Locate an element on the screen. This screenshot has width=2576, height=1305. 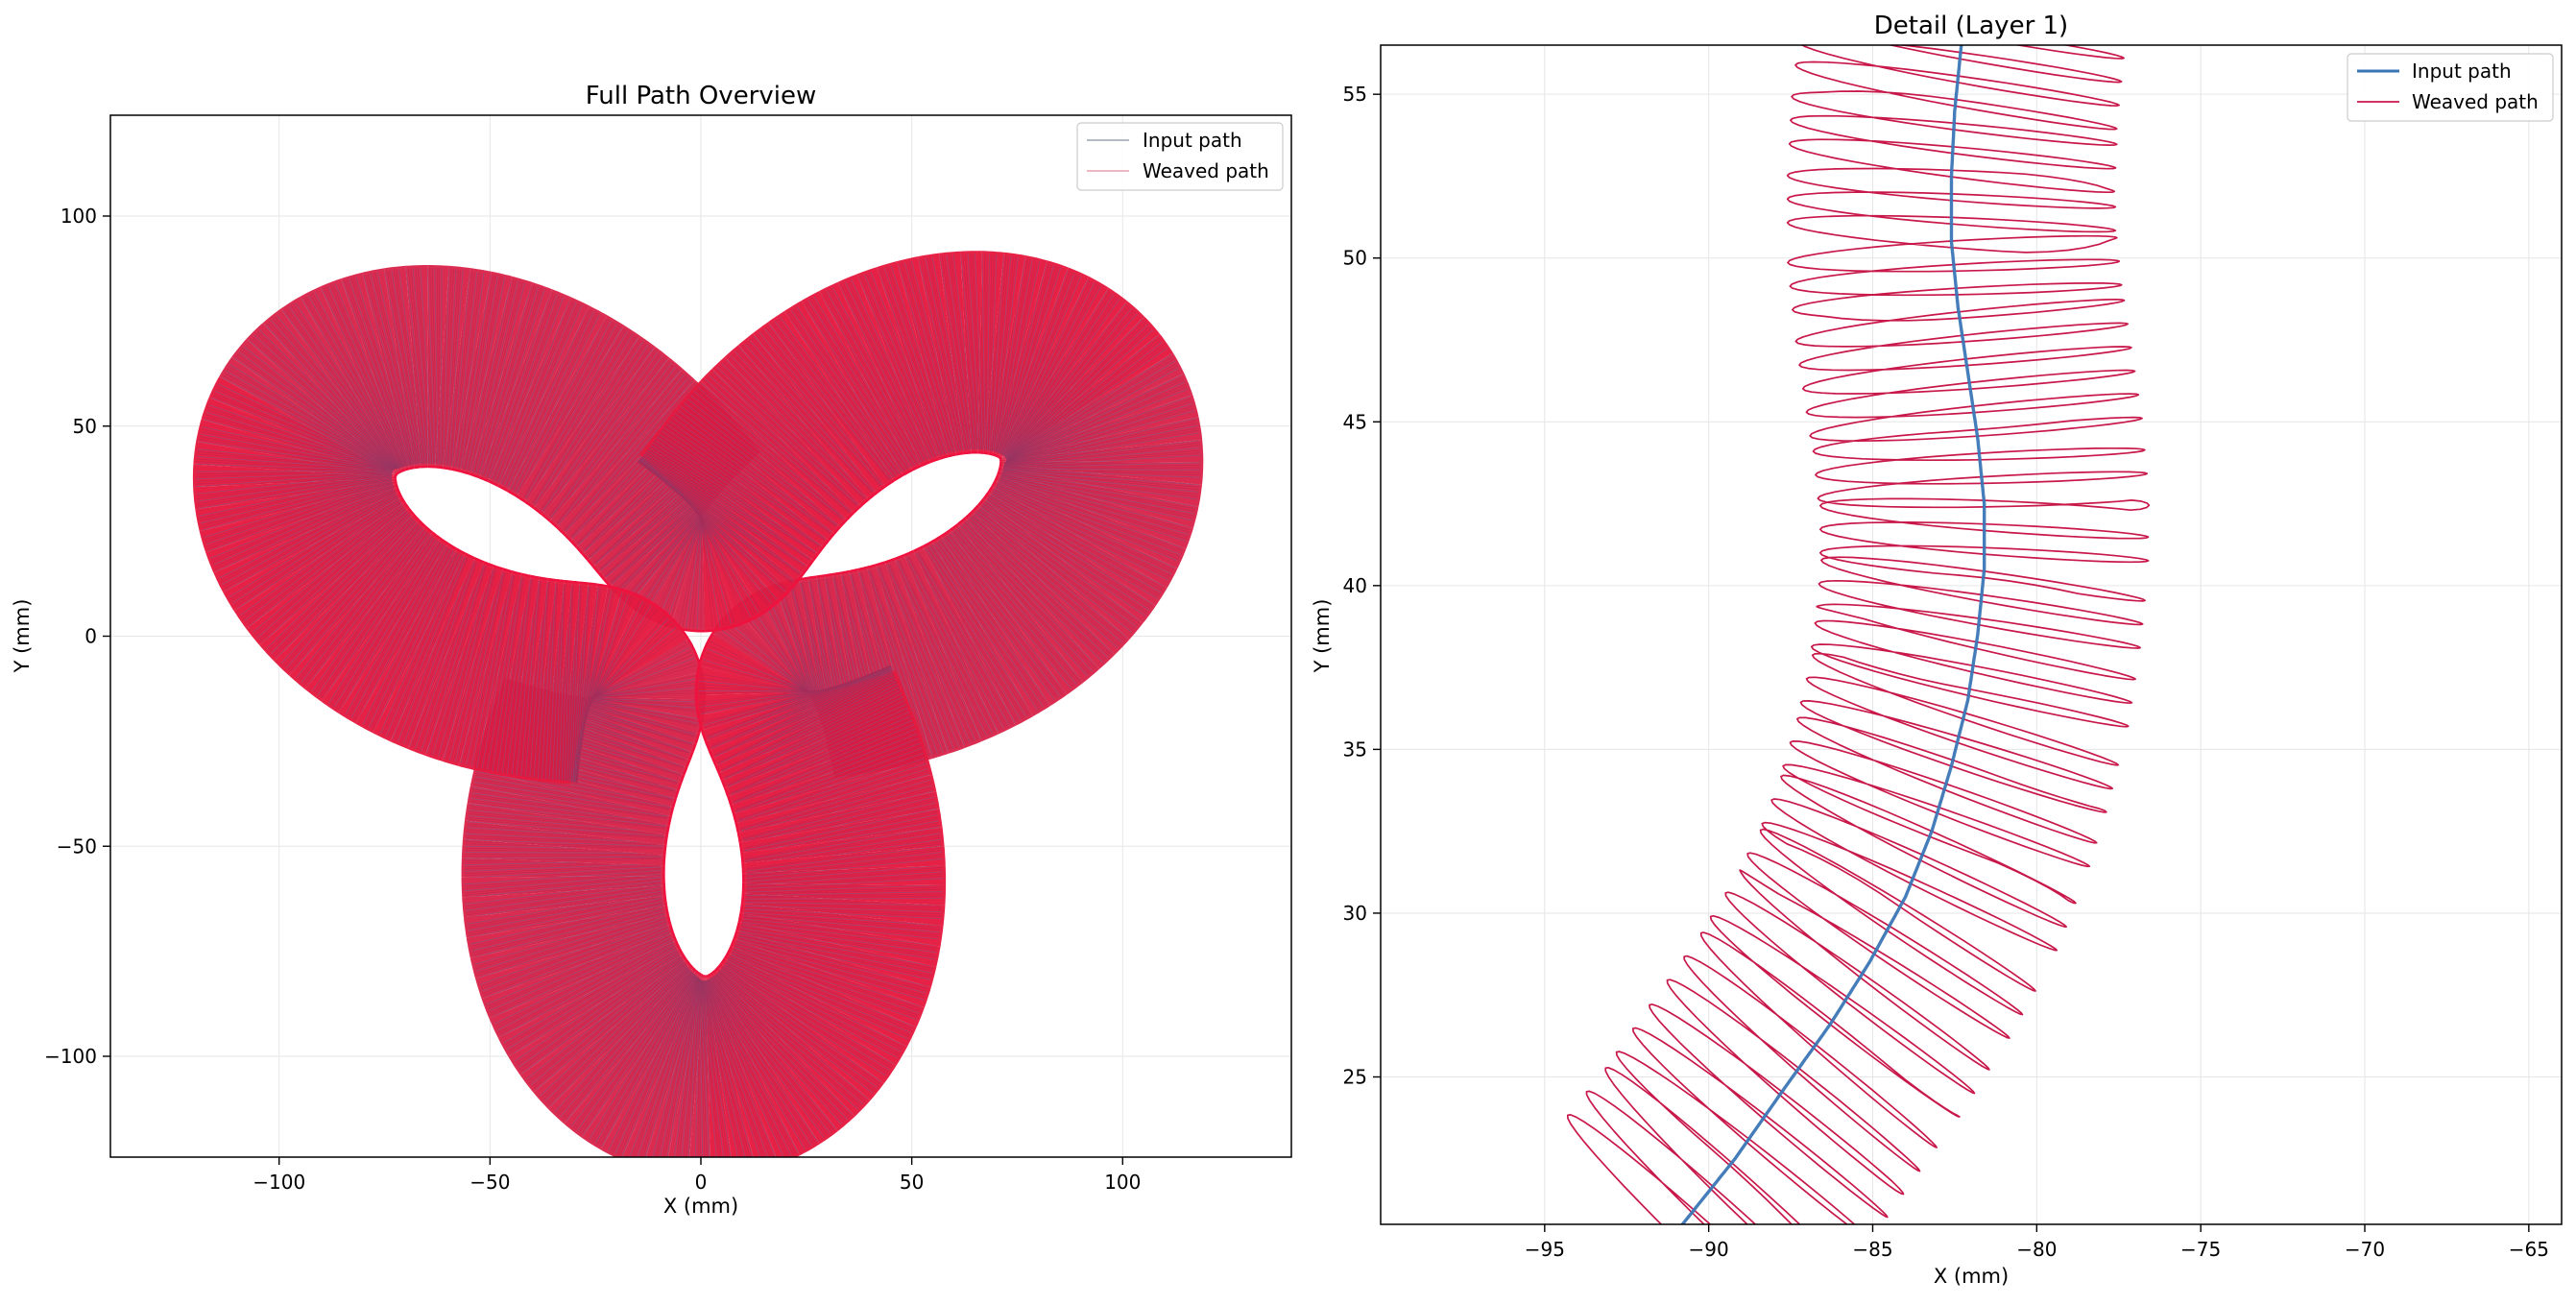
overview-title: Full Path Overview is located at coordinates (701, 96).